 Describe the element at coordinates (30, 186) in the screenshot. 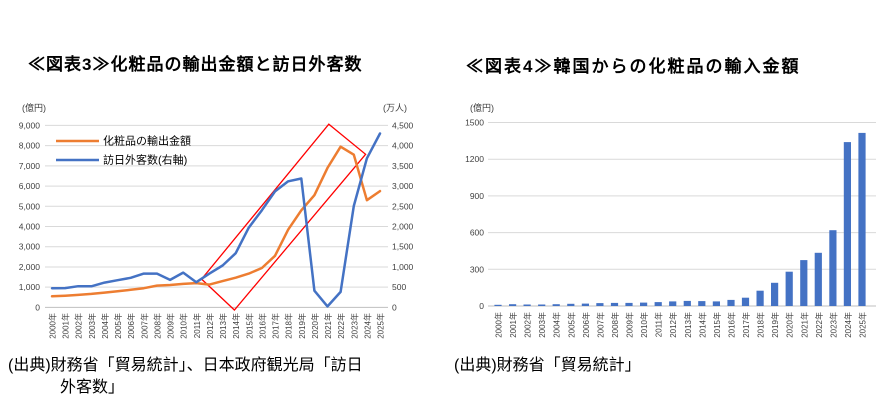

I see `fig3-left-axis-tick: 6,000` at that location.